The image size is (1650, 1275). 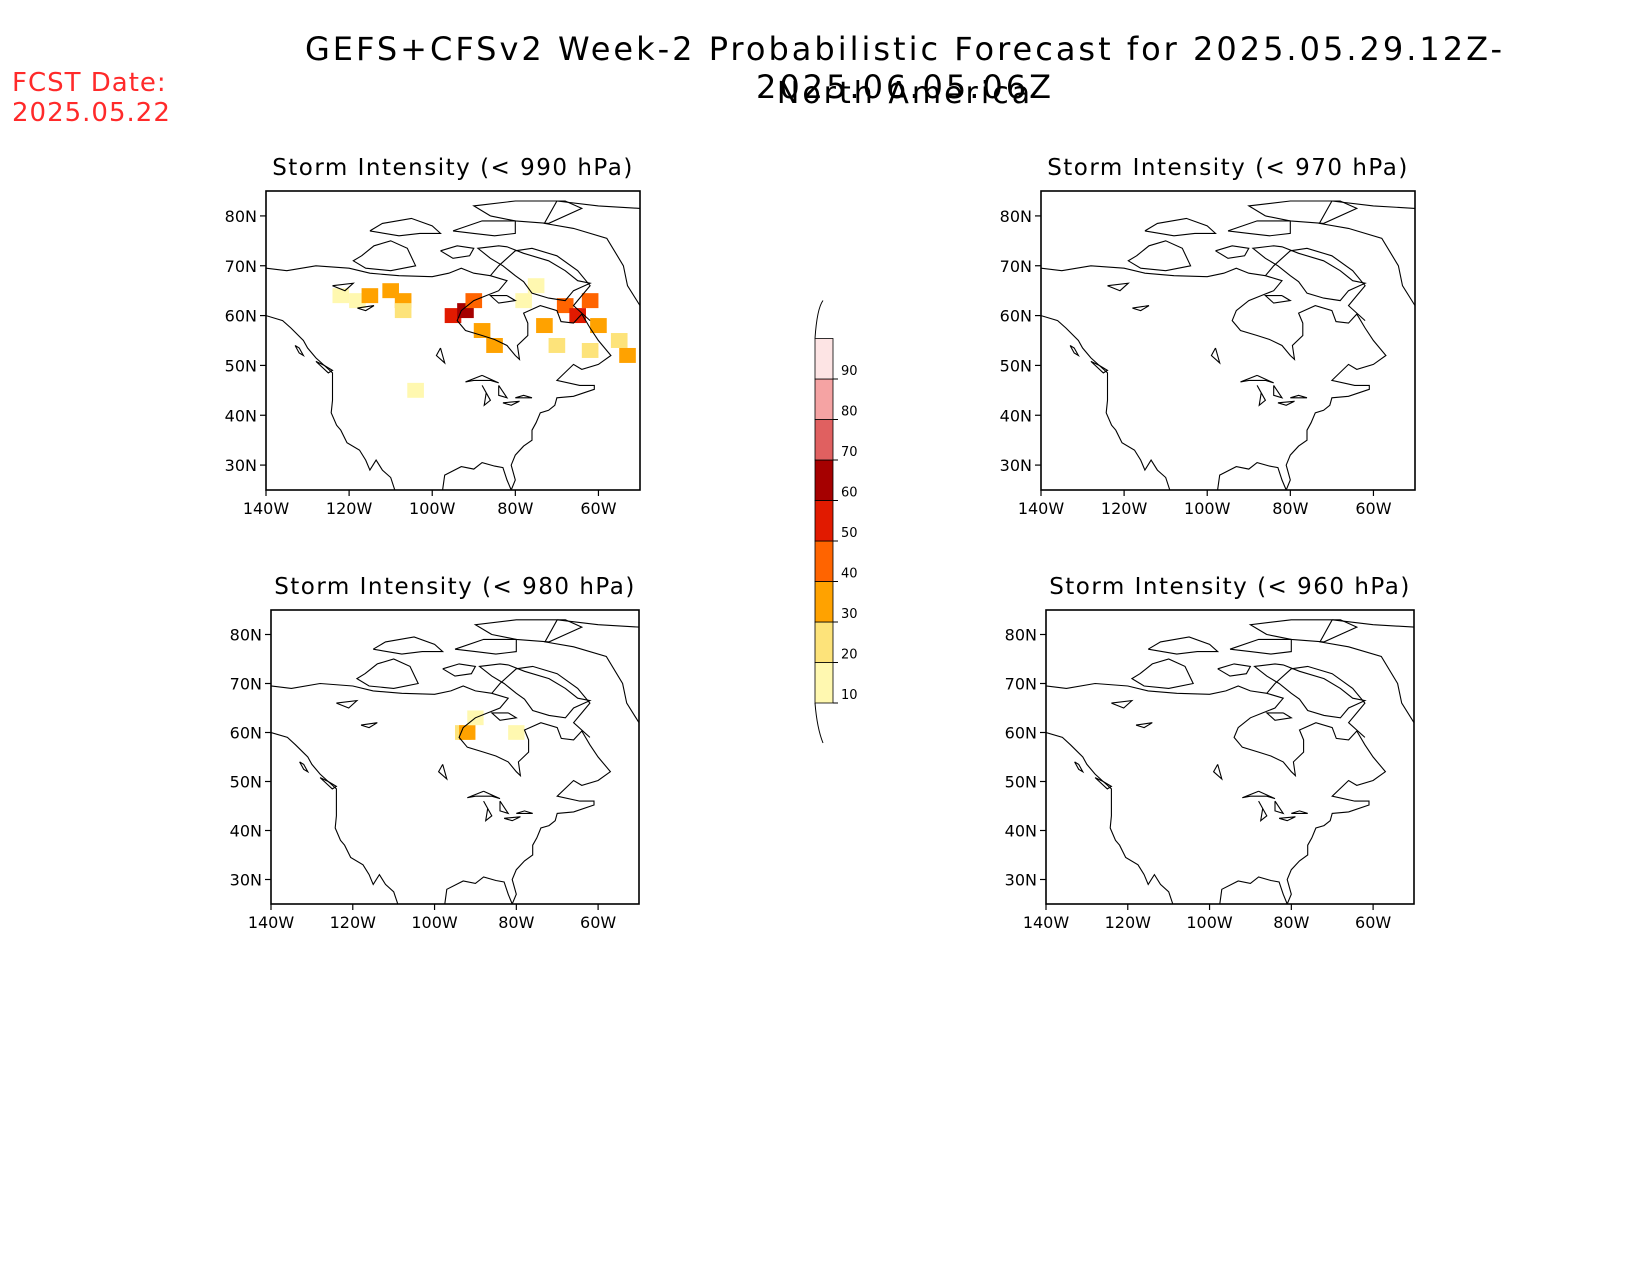 I want to click on colorbar-bottom-taper, so click(x=819, y=723).